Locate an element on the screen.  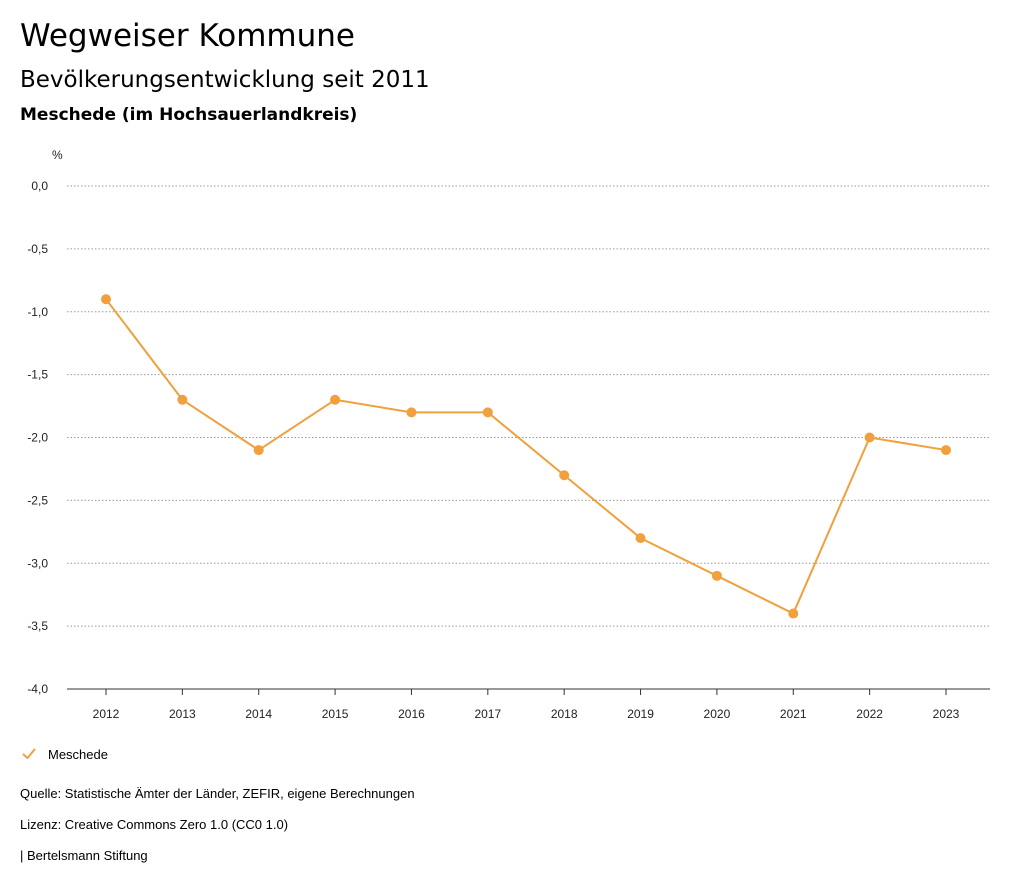
y-tick-label: -0,5 is located at coordinates (37, 249).